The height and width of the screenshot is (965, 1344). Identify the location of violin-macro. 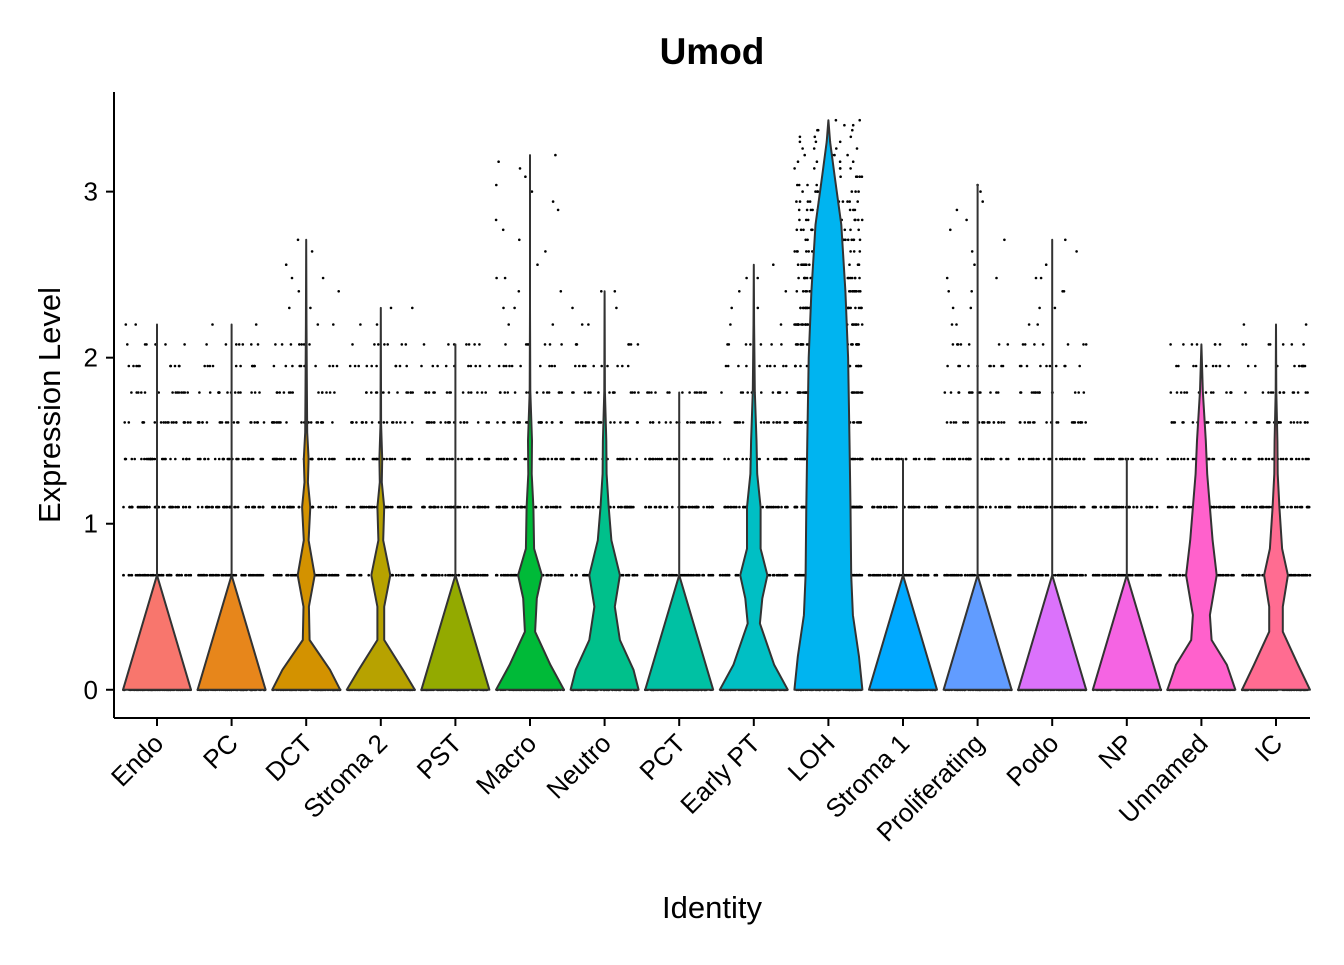
(530, 422).